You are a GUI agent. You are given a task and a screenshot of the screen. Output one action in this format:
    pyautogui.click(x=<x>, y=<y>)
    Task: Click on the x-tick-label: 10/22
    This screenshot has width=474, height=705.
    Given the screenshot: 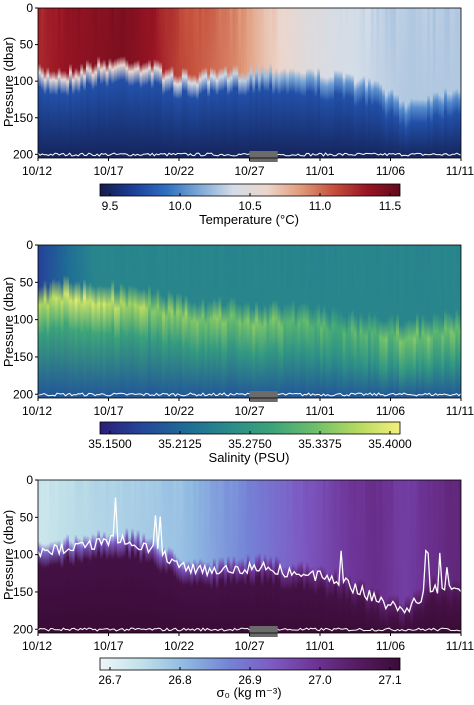 What is the action you would take?
    pyautogui.click(x=179, y=171)
    